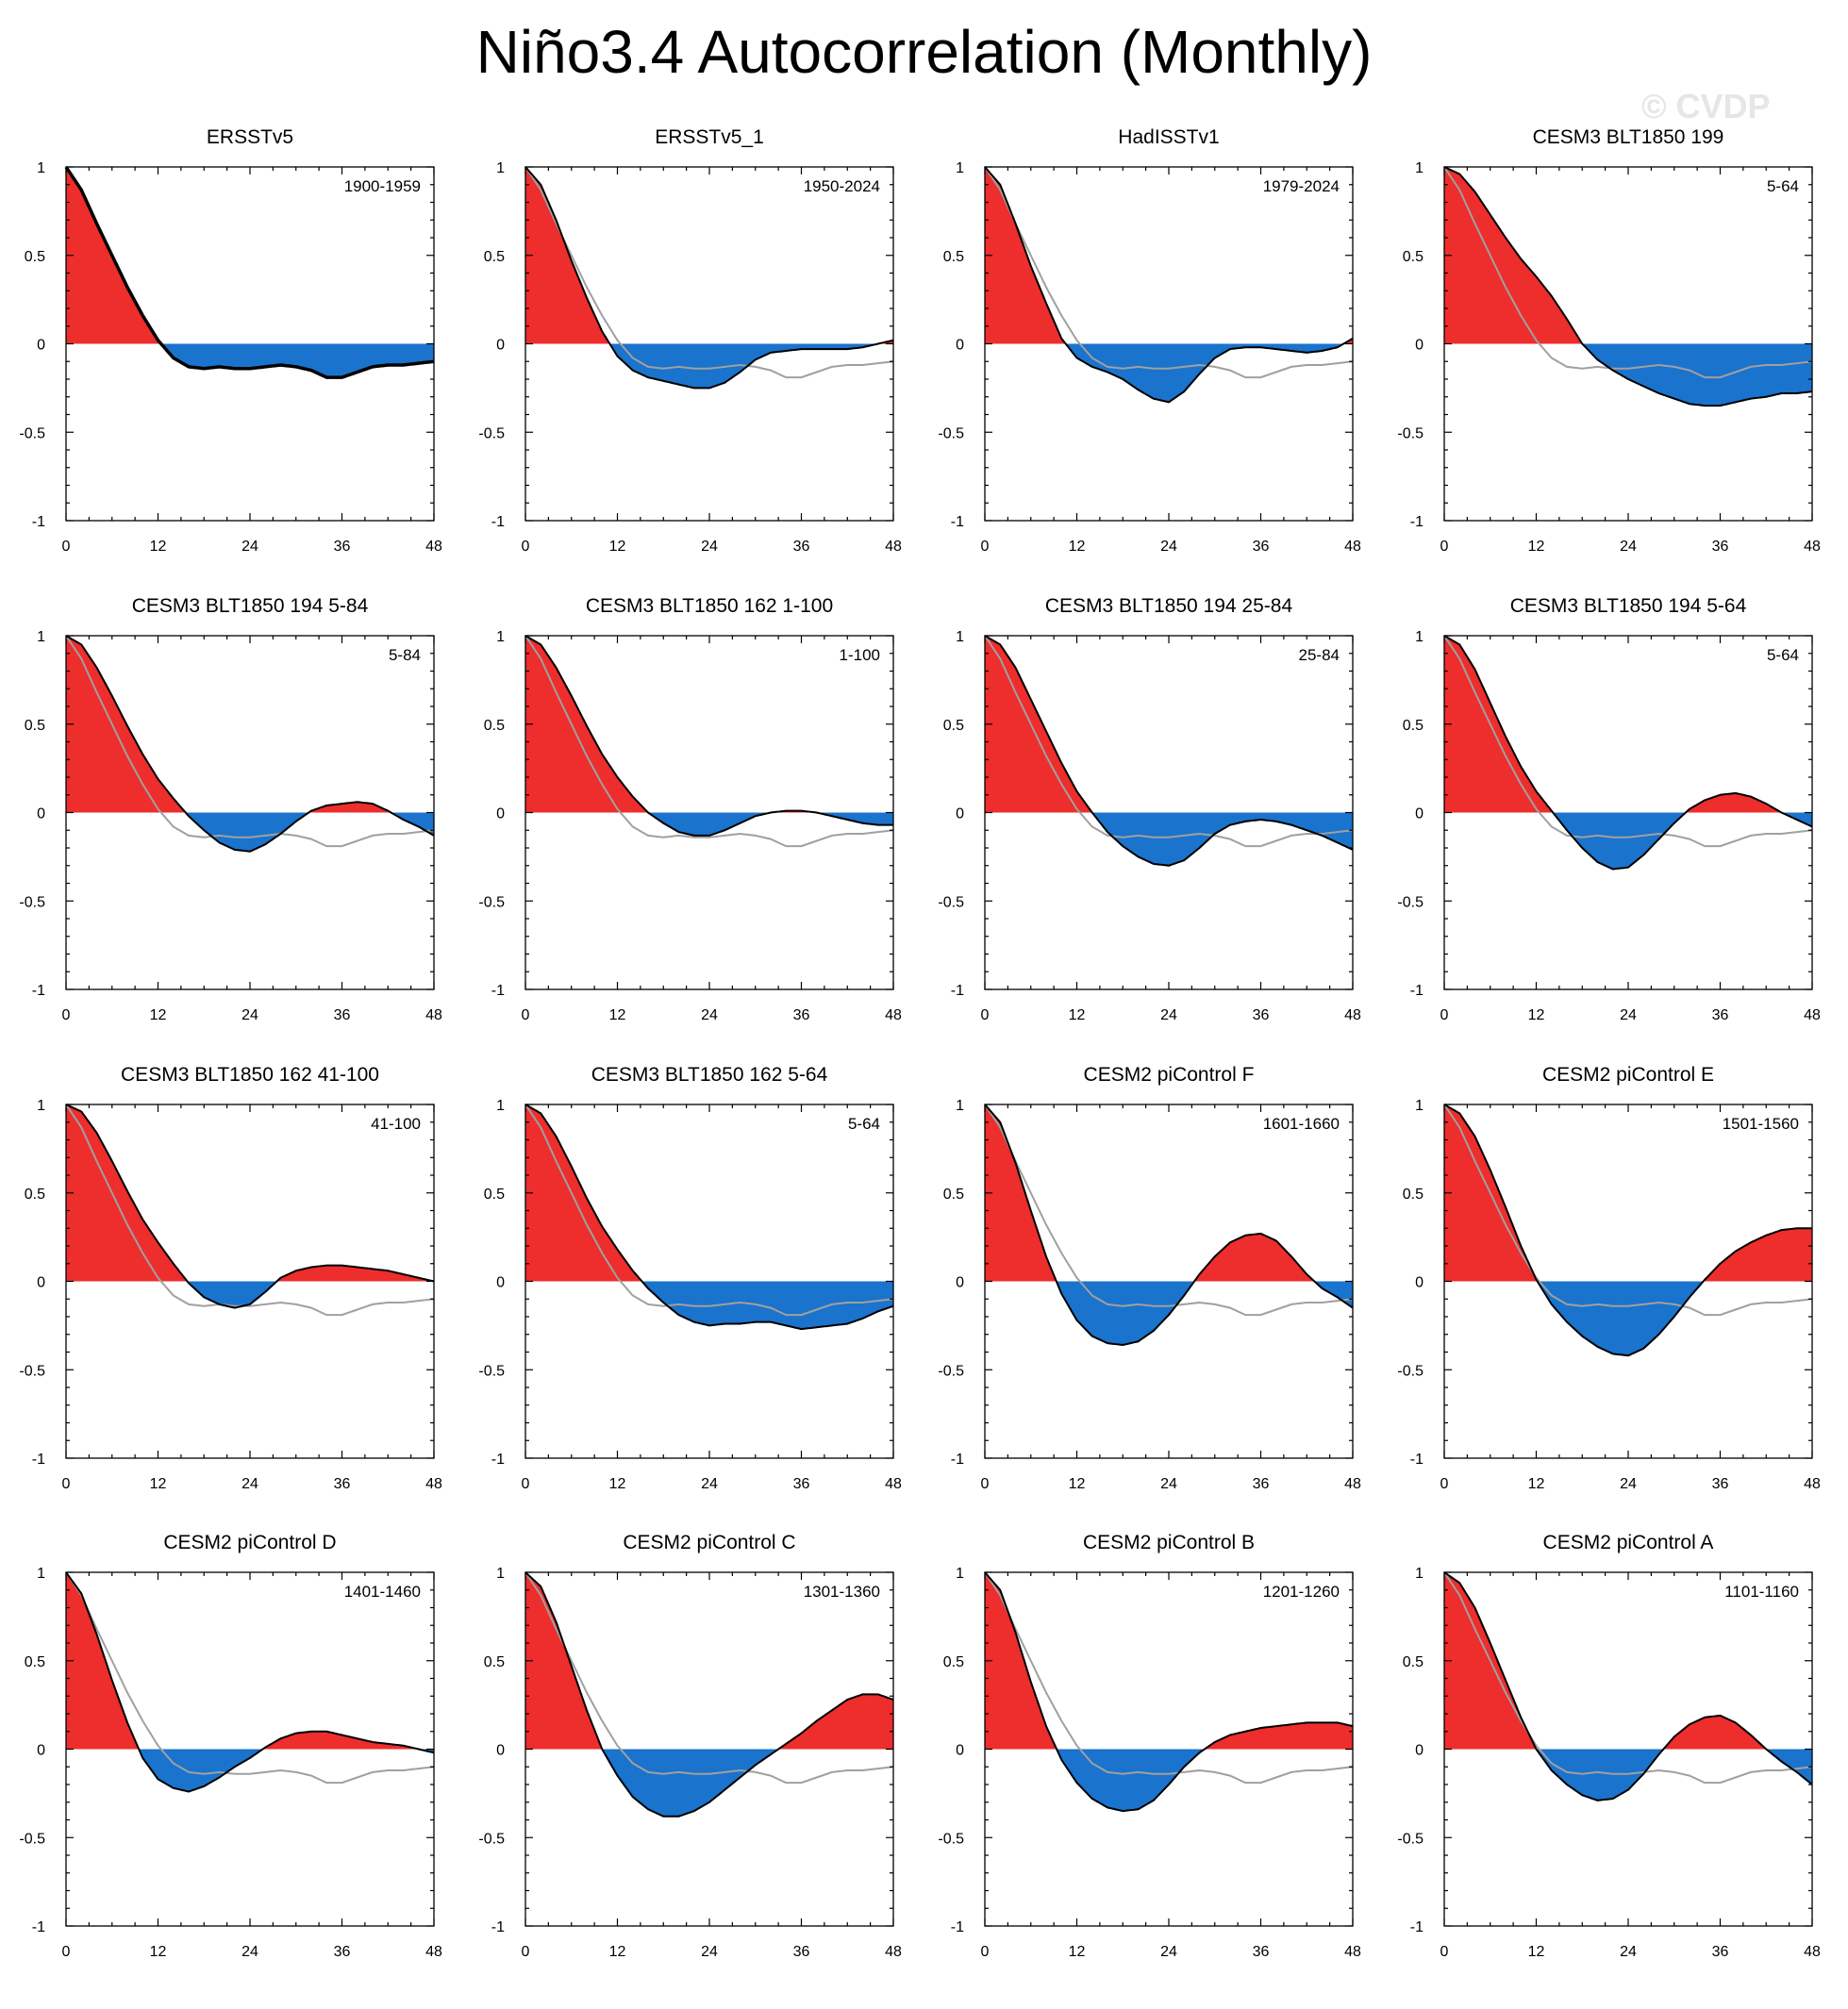  What do you see at coordinates (383, 186) in the screenshot?
I see `panel-period: 1900-1959` at bounding box center [383, 186].